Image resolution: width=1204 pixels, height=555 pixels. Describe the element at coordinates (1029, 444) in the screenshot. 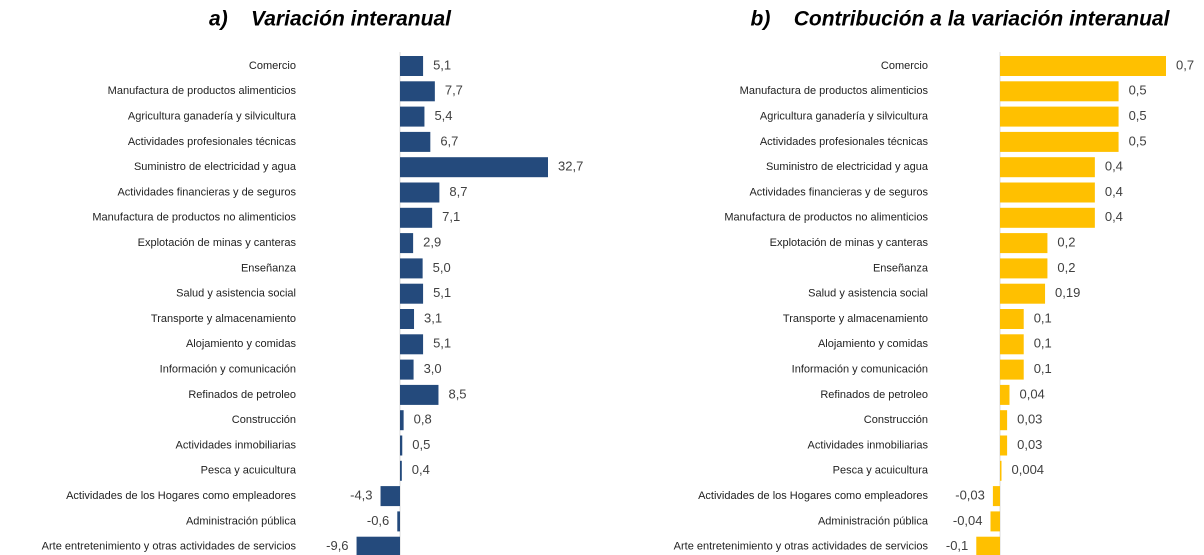

I see `value-label: 0,03` at that location.